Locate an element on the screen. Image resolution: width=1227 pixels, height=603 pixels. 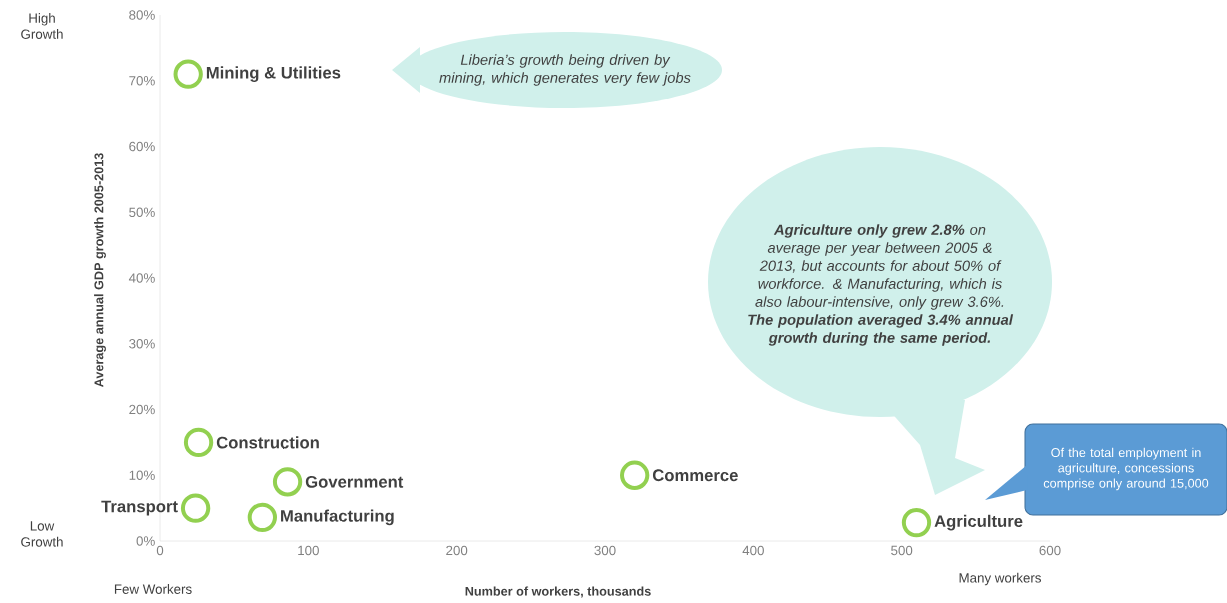
text: Low Growth is located at coordinates (42, 534).